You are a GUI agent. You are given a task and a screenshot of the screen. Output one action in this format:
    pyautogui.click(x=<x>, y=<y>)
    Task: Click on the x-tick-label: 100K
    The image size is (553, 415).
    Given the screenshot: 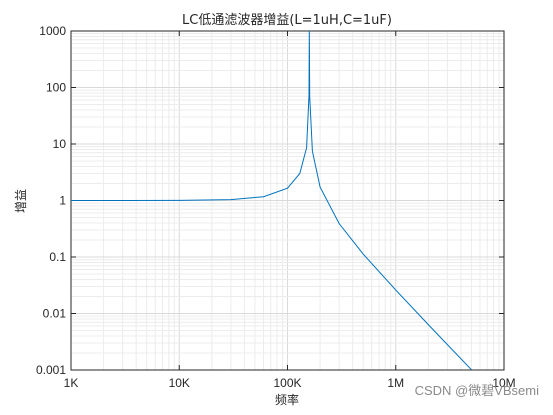 What is the action you would take?
    pyautogui.click(x=287, y=383)
    